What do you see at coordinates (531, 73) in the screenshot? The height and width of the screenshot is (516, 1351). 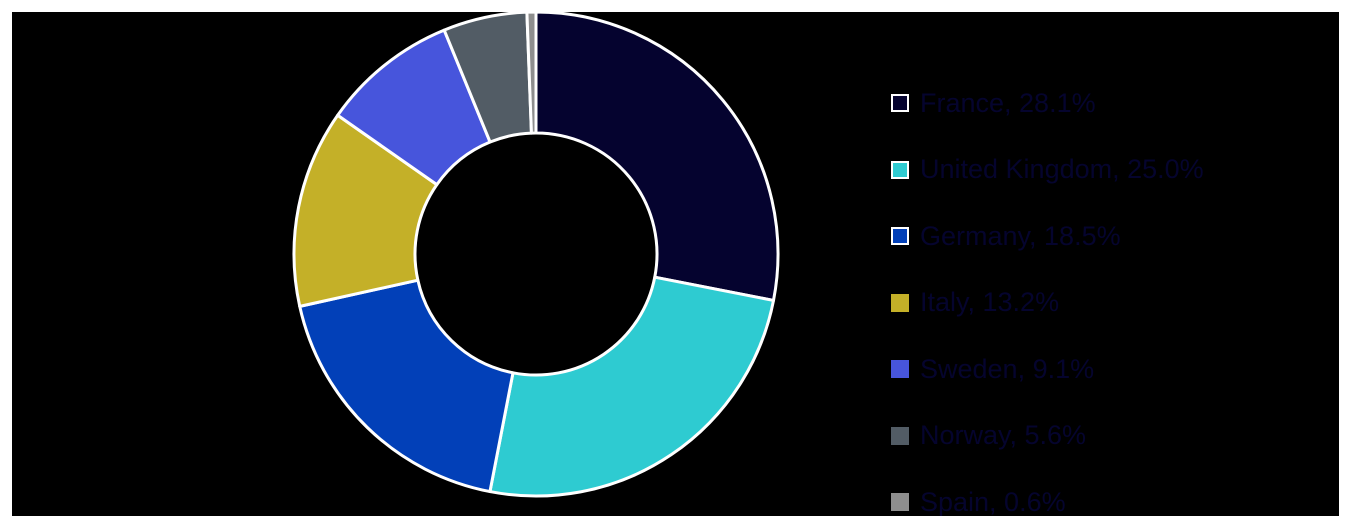 I see `slice-spain` at bounding box center [531, 73].